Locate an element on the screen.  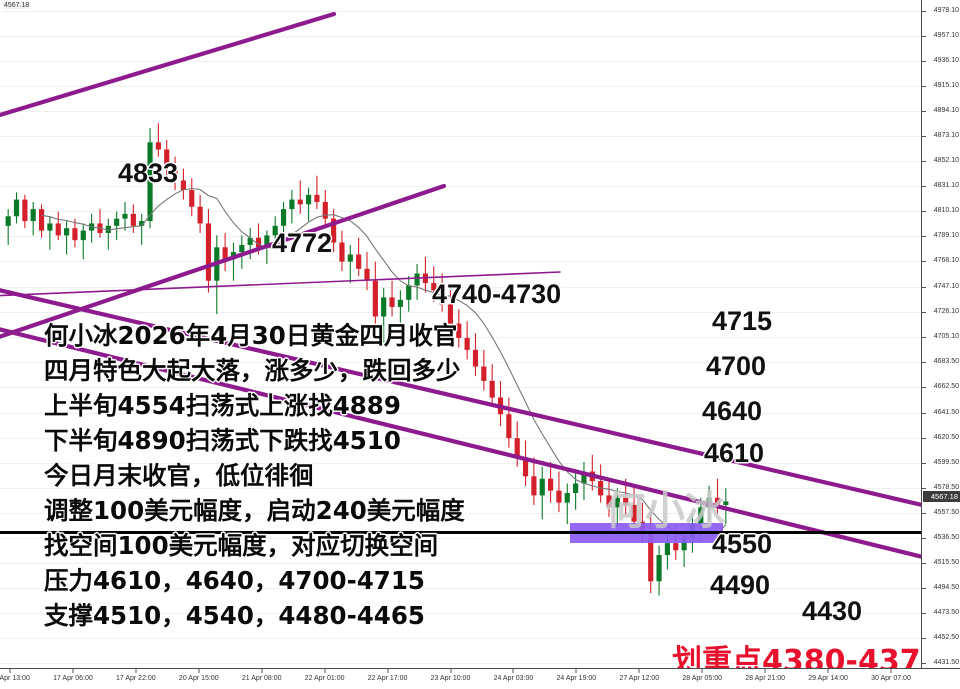
analysis-line: 压力4610，4640，4700-4715 is located at coordinates (234, 580).